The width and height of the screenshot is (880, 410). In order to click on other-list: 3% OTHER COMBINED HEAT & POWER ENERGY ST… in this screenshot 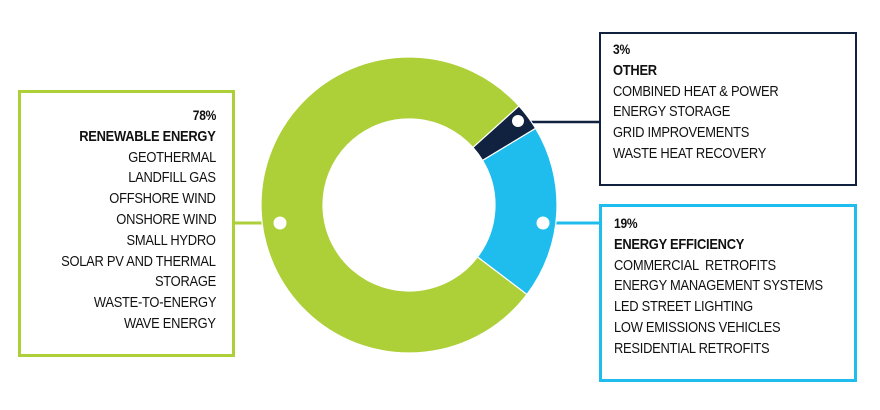, I will do `click(709, 102)`.